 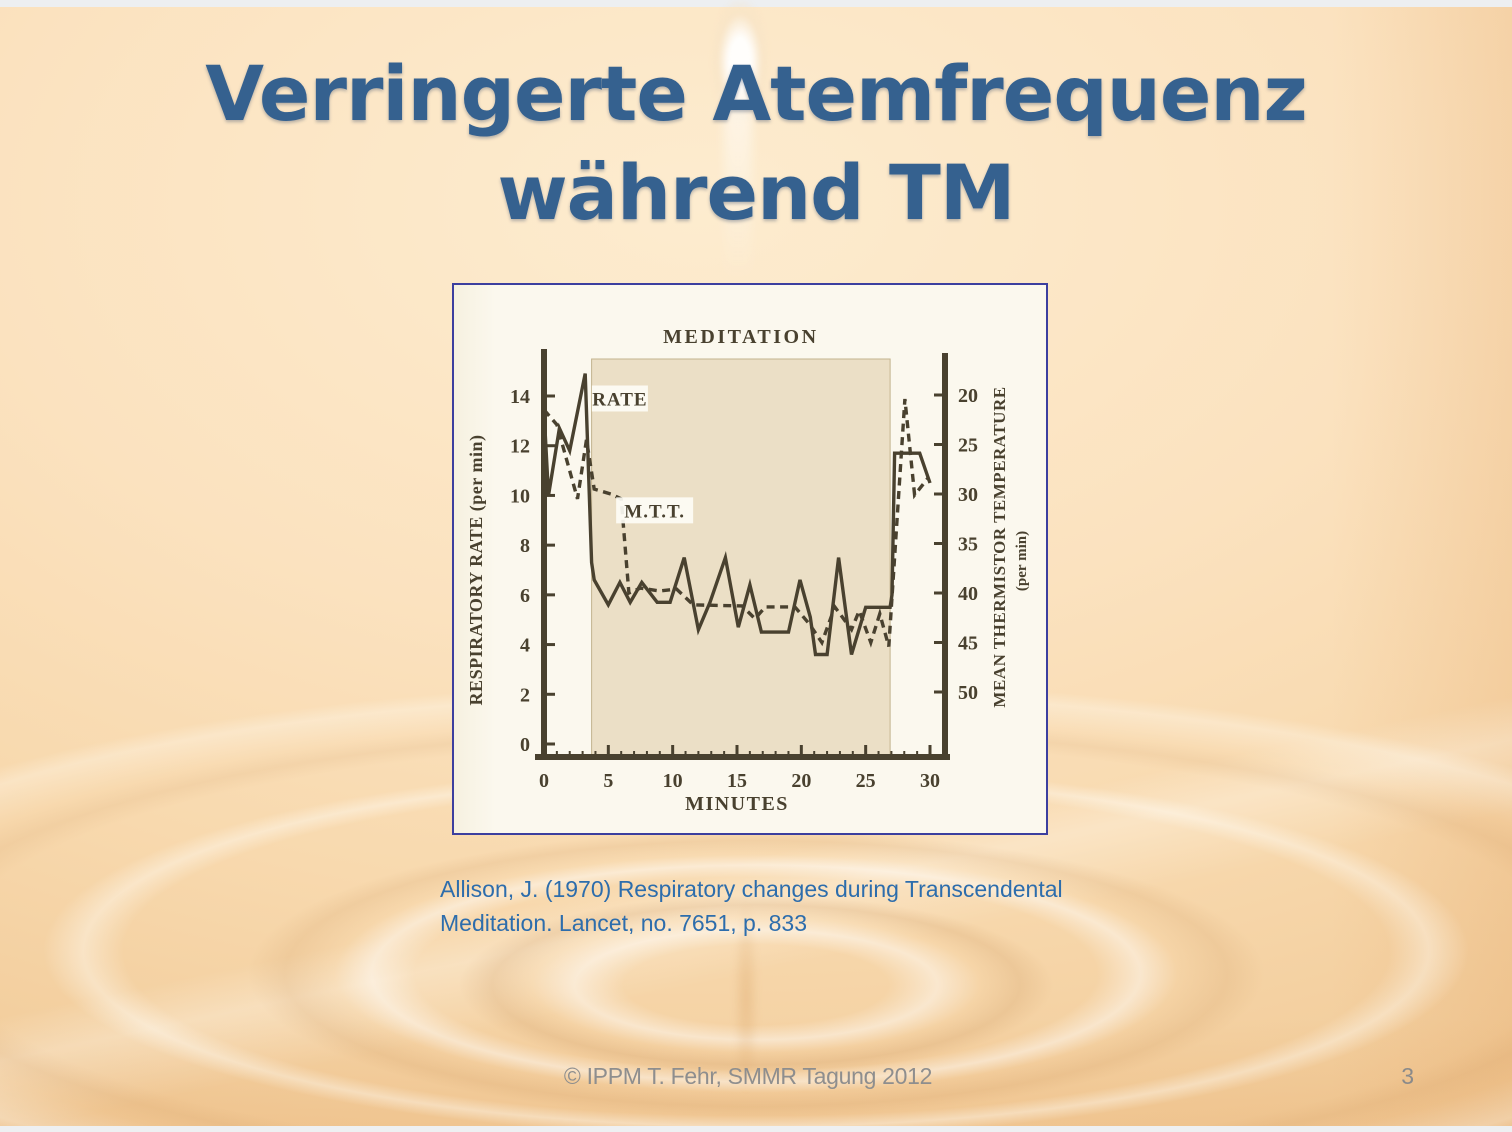 I want to click on svg-text: MEDITATION, so click(x=740, y=337).